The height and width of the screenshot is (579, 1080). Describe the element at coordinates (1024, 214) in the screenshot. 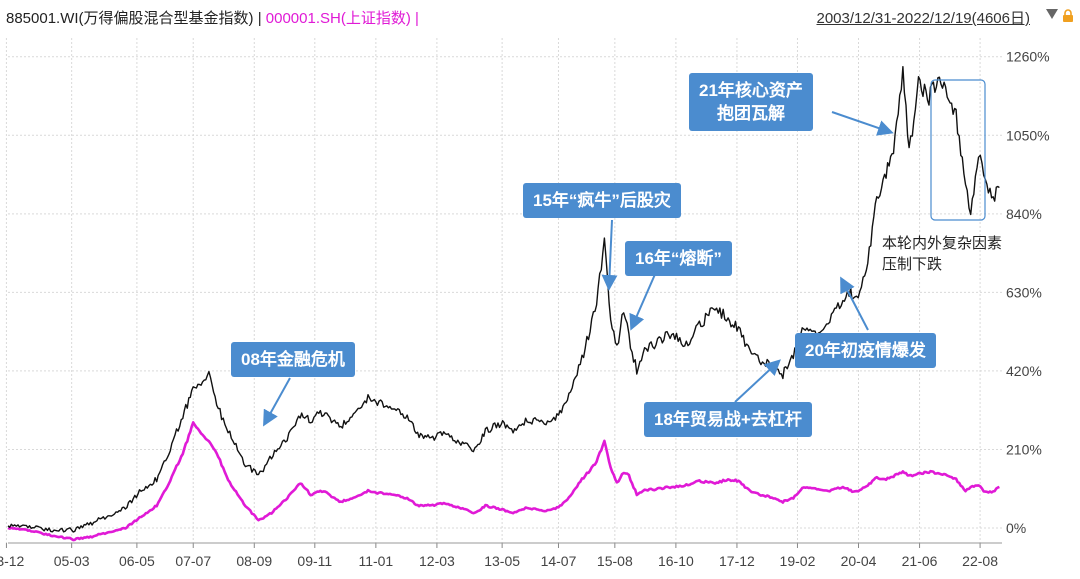

I see `y-tick-label: 840%` at that location.